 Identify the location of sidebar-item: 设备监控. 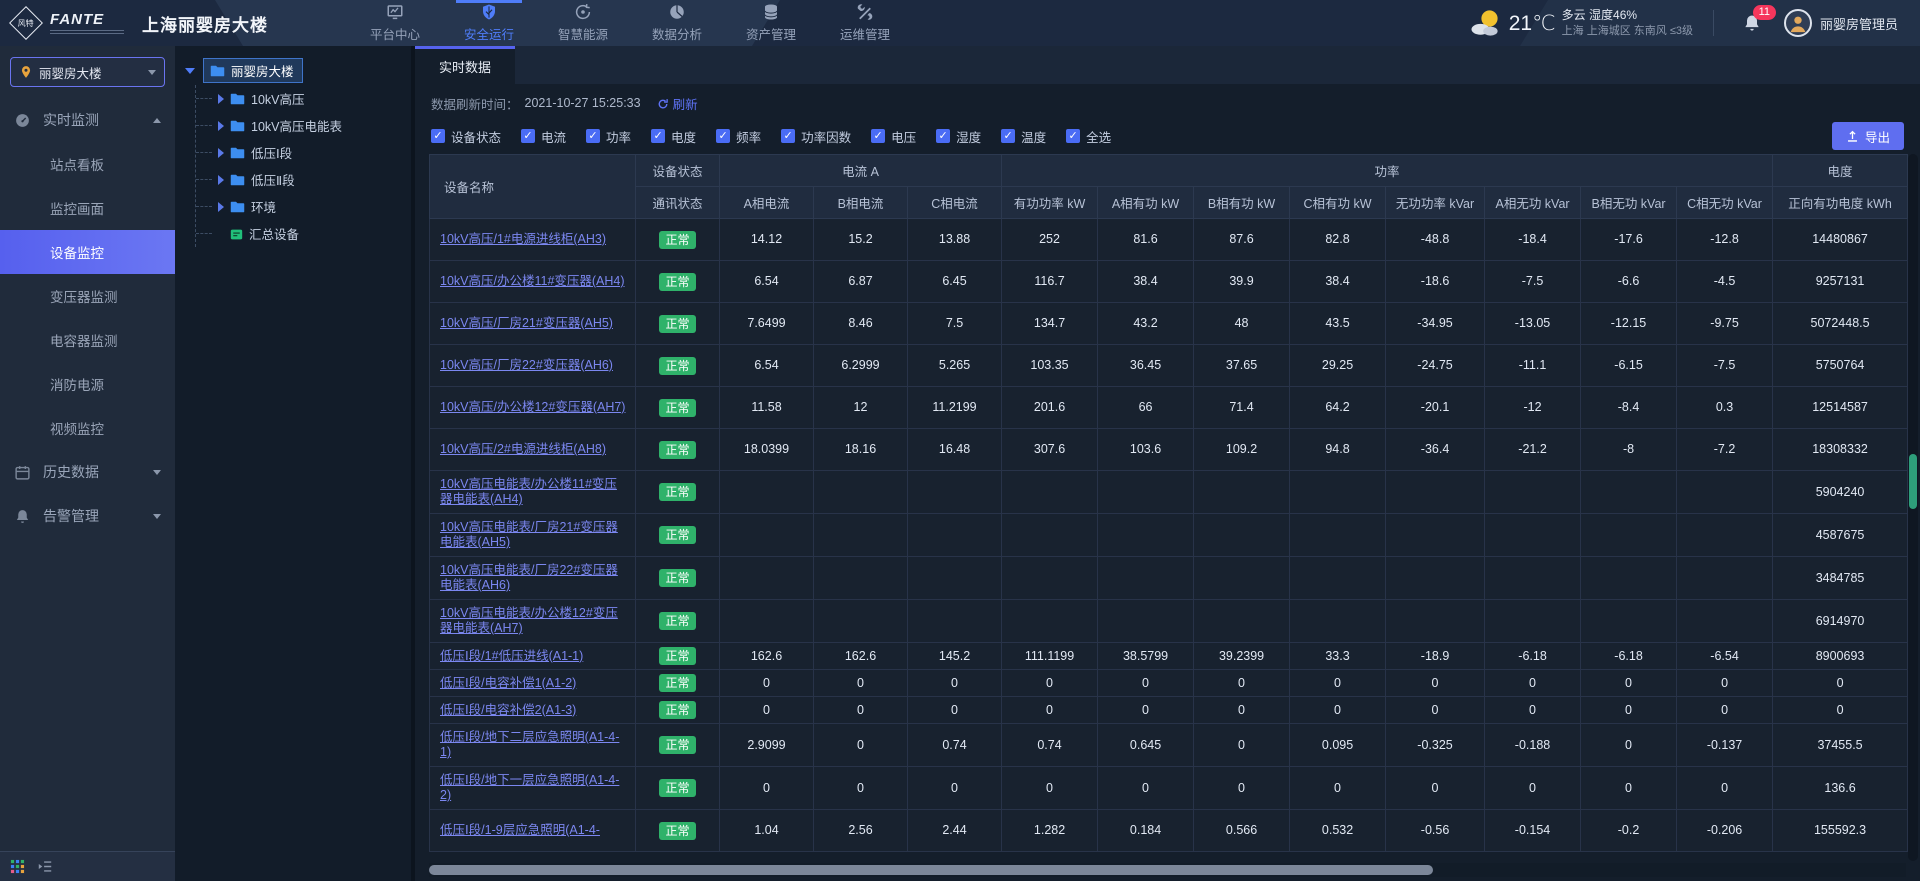
(87, 252).